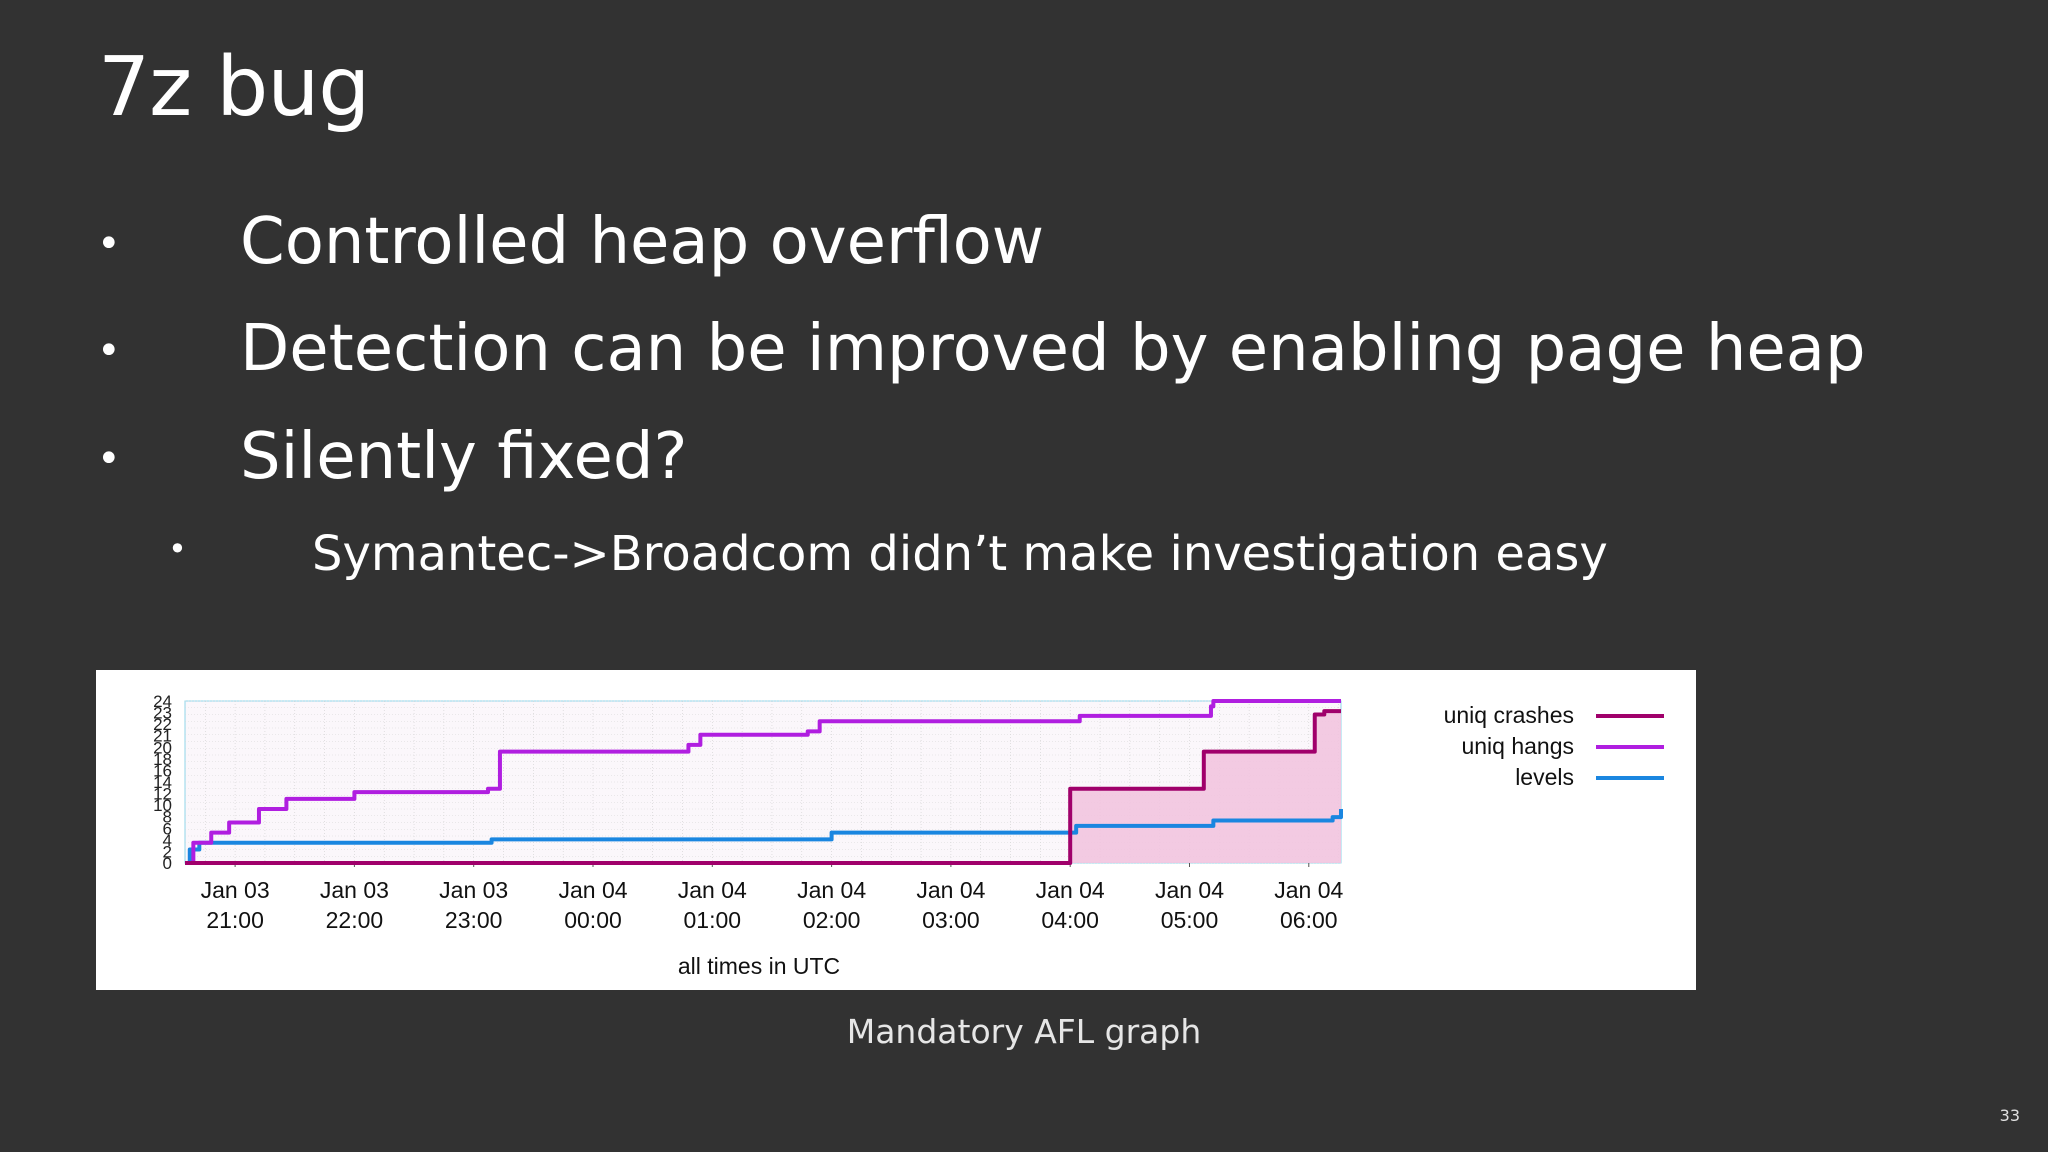 This screenshot has width=2048, height=1152. Describe the element at coordinates (235, 920) in the screenshot. I see `x-tick-label: 21:00` at that location.